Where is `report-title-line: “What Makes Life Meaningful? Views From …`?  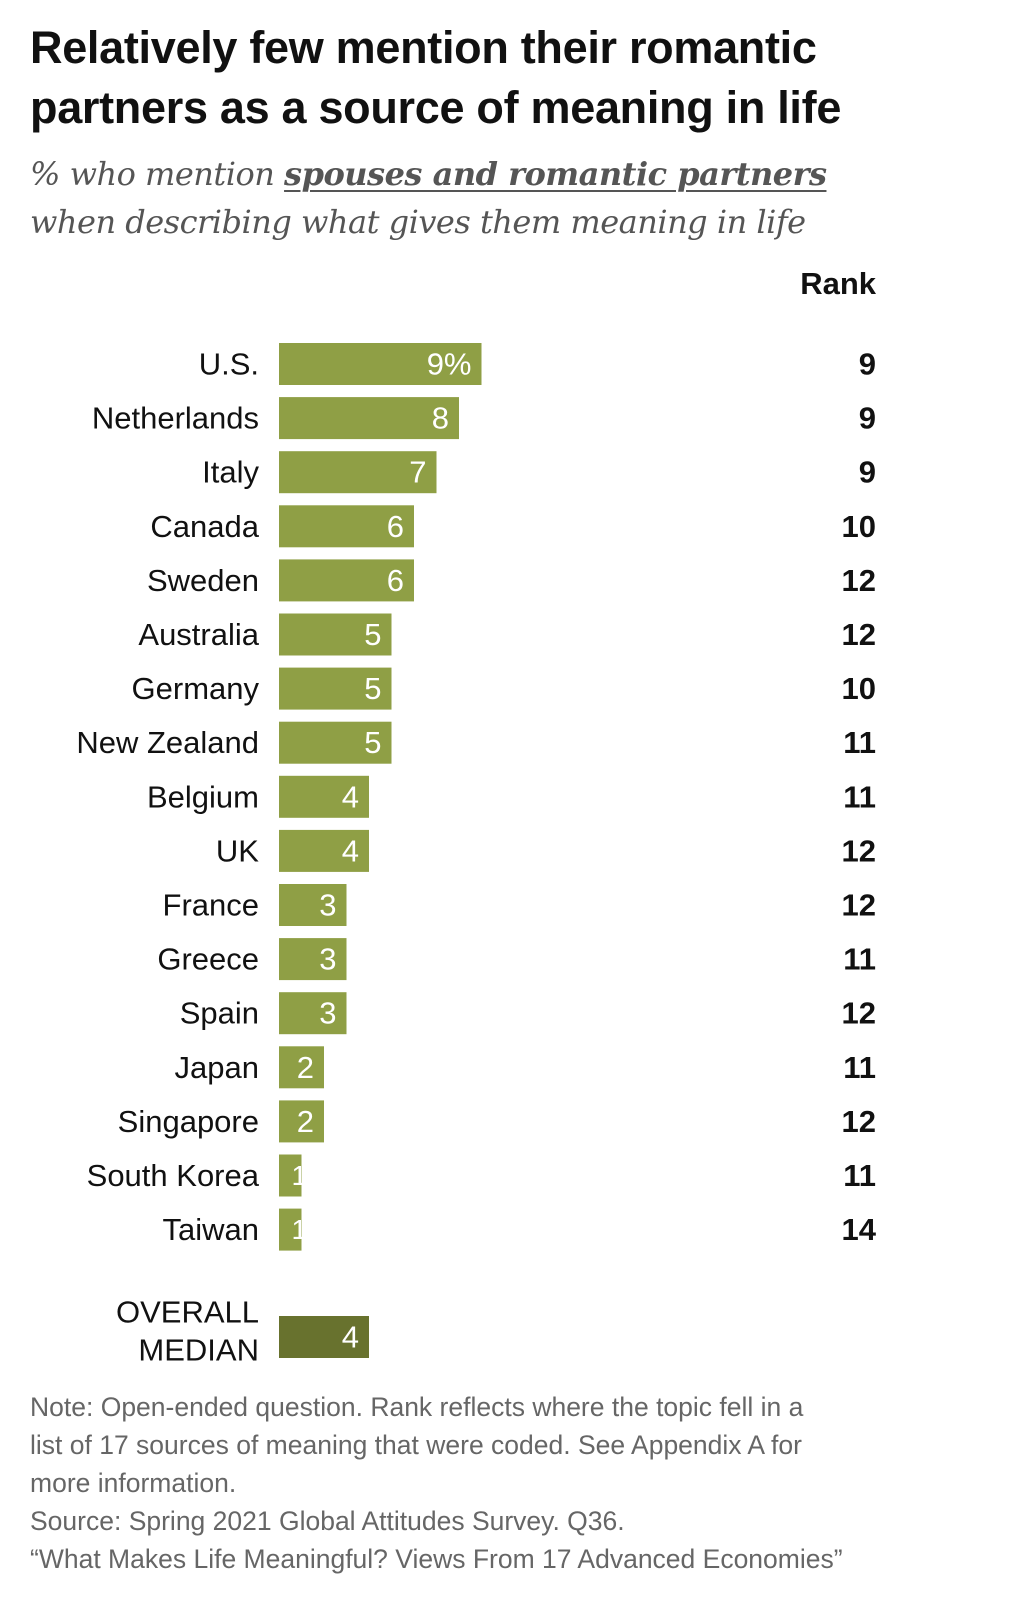 report-title-line: “What Makes Life Meaningful? Views From … is located at coordinates (436, 1559).